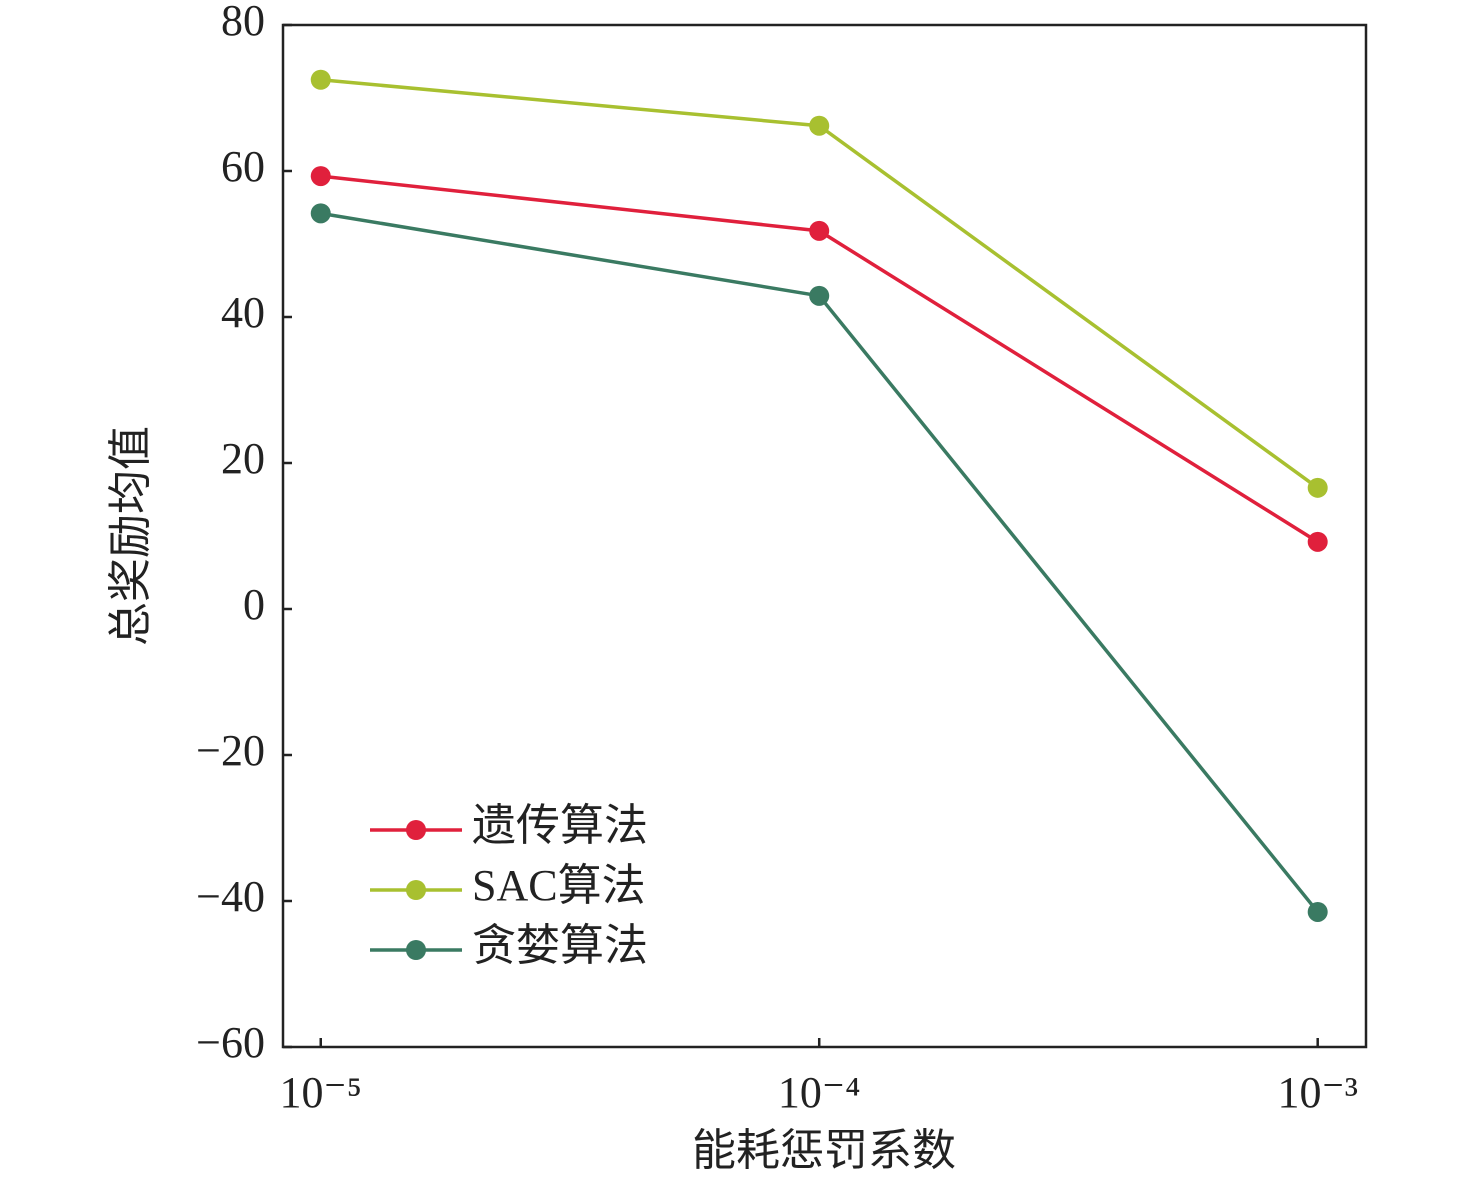 The image size is (1476, 1189). What do you see at coordinates (1317, 1092) in the screenshot?
I see `x-tick-label: 10⁻³` at bounding box center [1317, 1092].